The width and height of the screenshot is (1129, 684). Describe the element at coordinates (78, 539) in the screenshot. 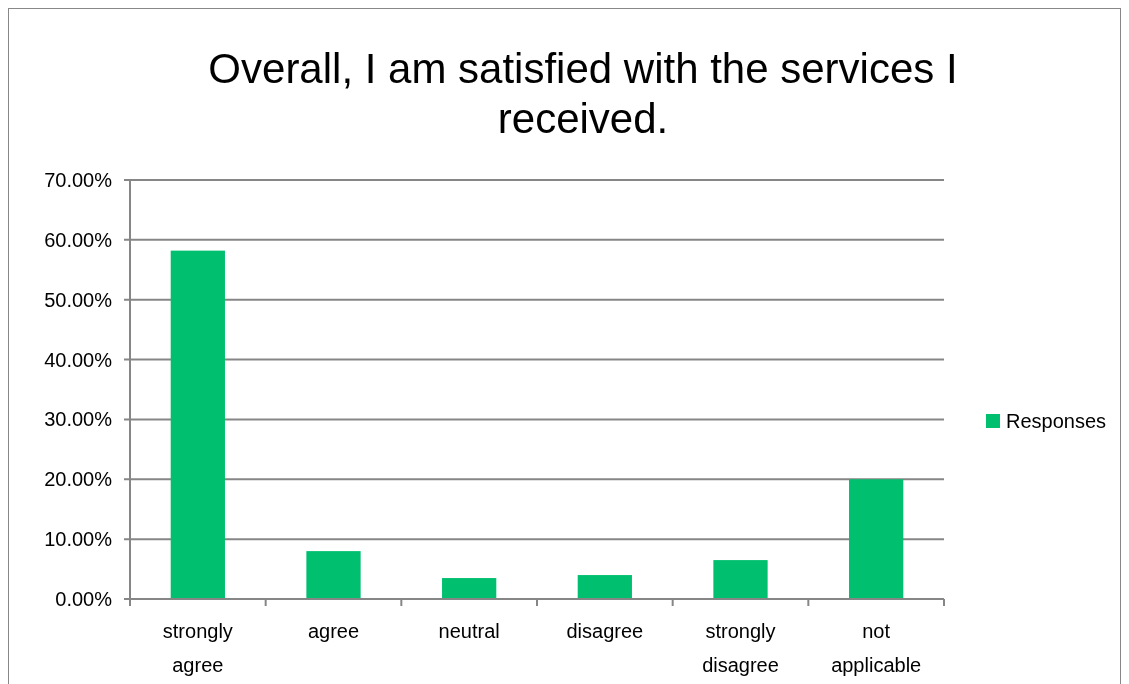

I see `y-tick-label: 10.00%` at that location.